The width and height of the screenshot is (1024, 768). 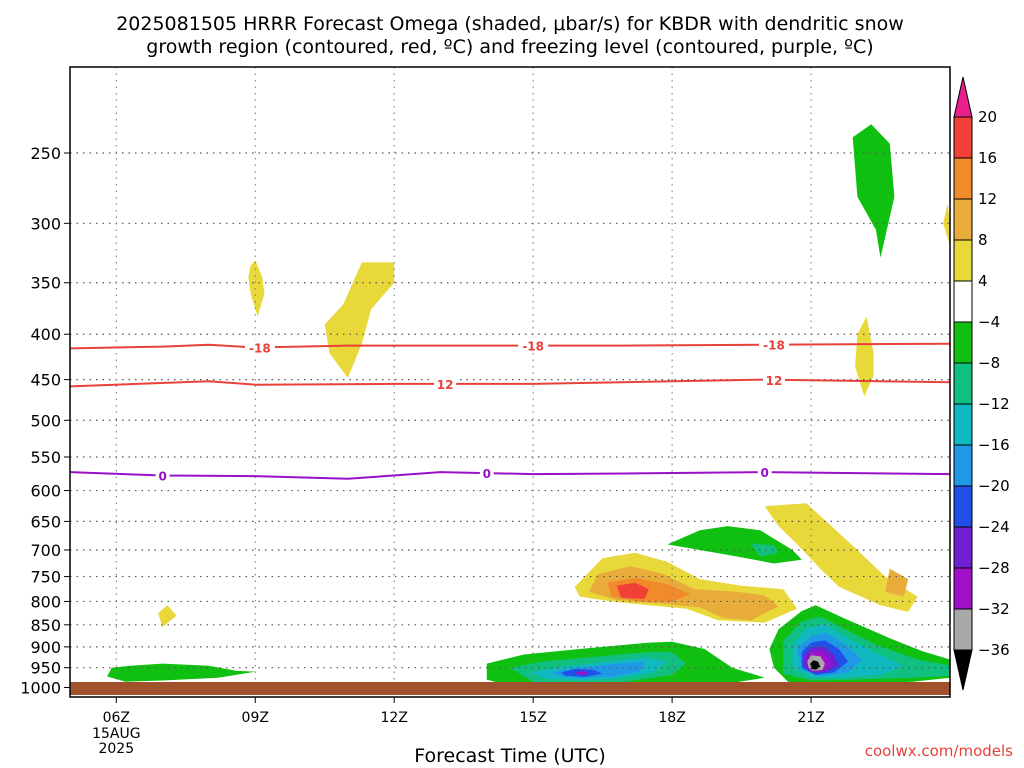 I want to click on x-tick-label-18: 18Z, so click(x=671, y=718).